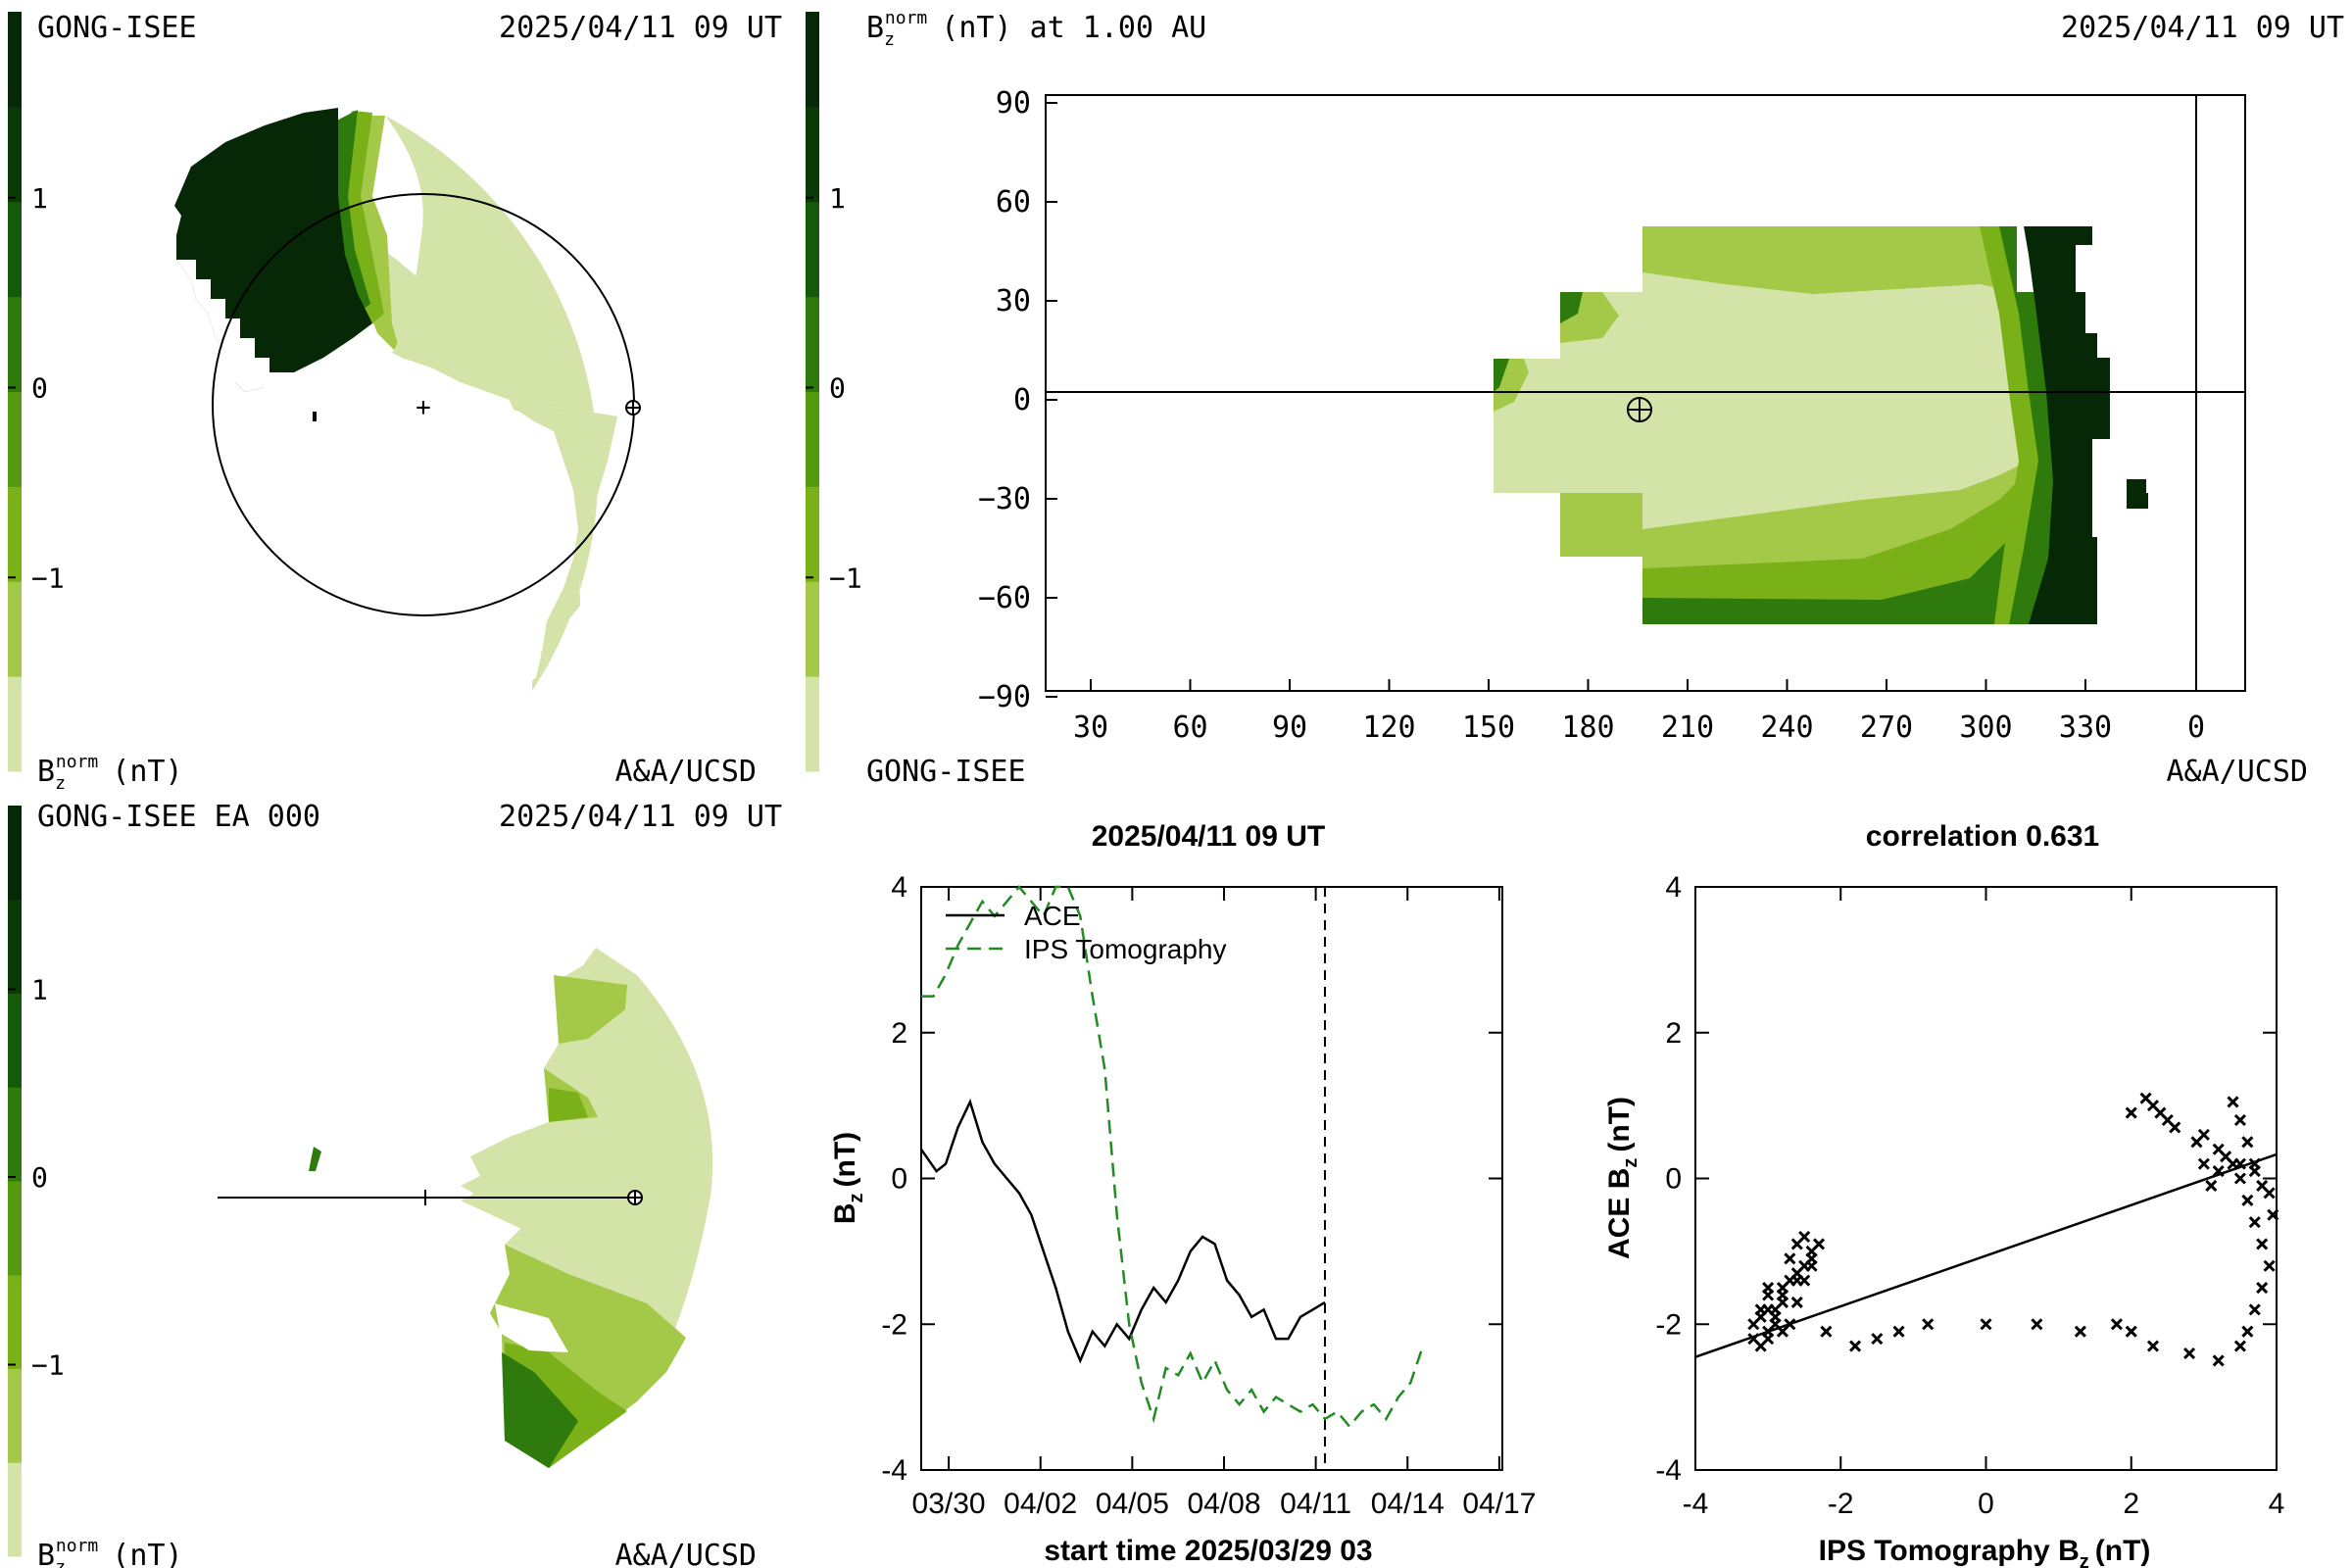 The image size is (2352, 1568). What do you see at coordinates (1986, 1178) in the screenshot?
I see `scatter-frame` at bounding box center [1986, 1178].